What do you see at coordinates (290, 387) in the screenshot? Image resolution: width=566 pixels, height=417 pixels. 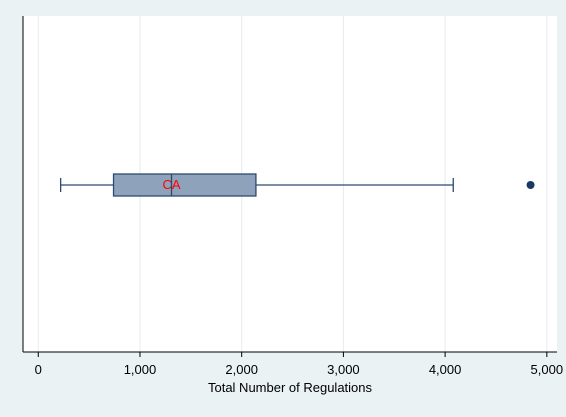 I see `x-axis-label: Total Number of Regulations` at bounding box center [290, 387].